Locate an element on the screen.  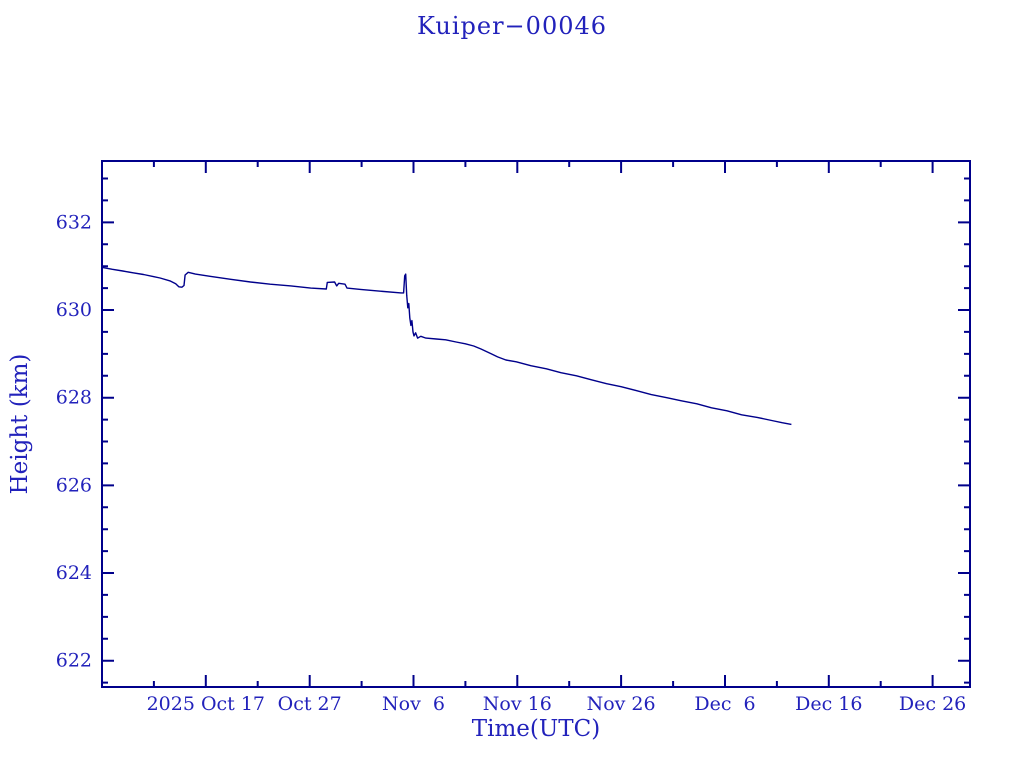
x-axis-label: Time(UTC) is located at coordinates (536, 729).